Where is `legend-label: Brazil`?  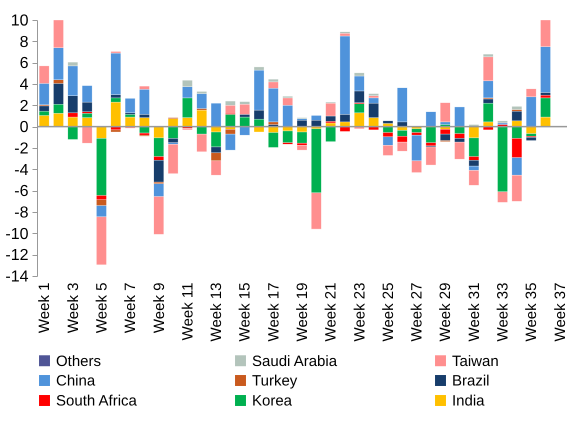 legend-label: Brazil is located at coordinates (471, 381).